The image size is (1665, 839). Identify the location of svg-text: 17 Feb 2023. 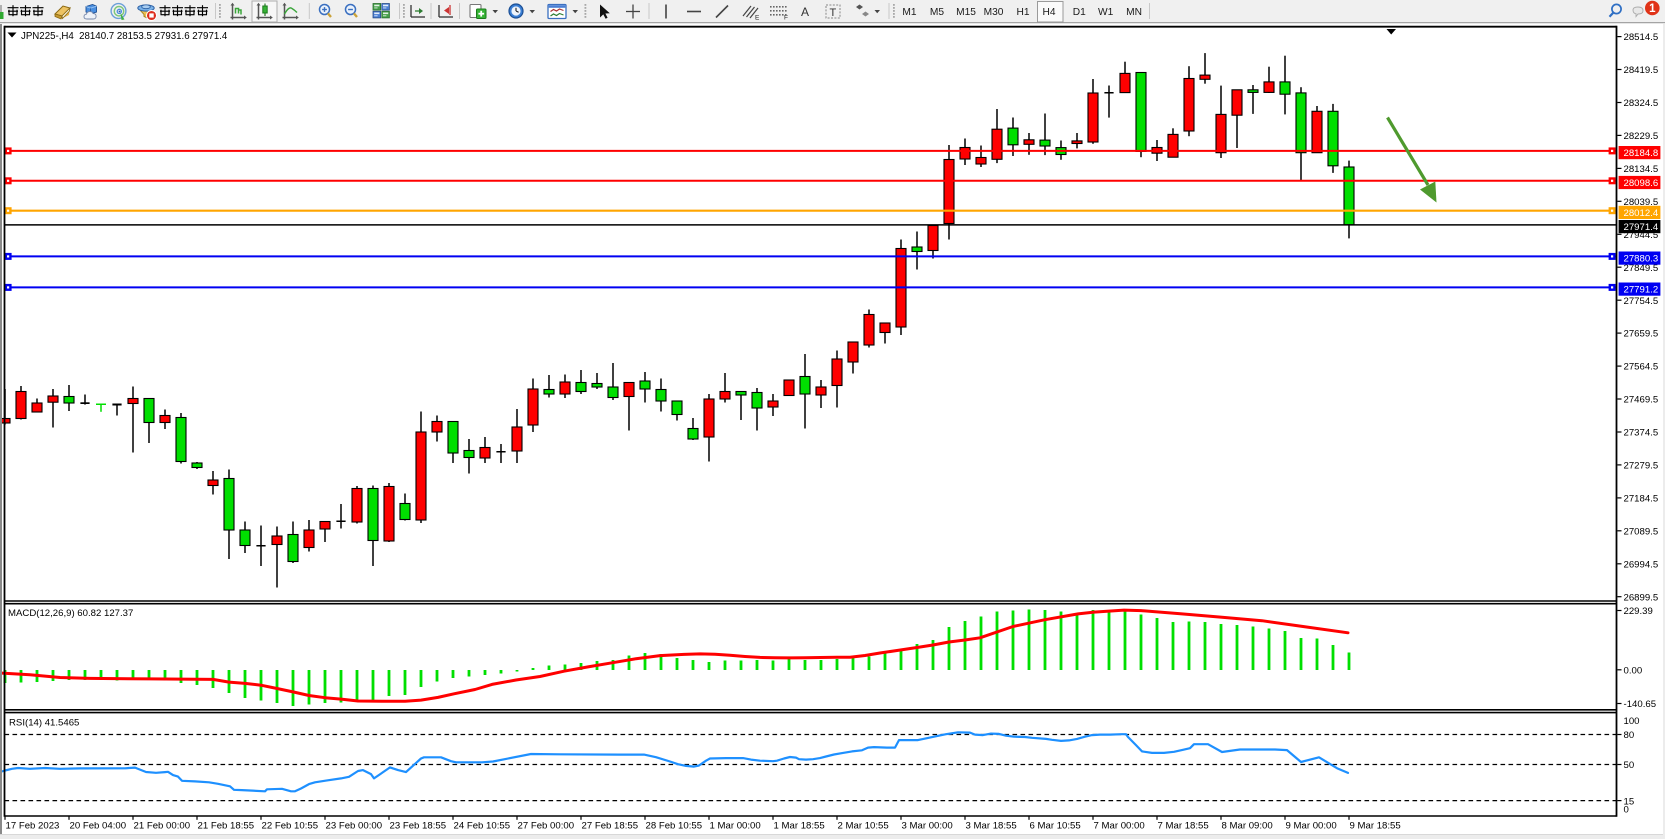
(33, 826).